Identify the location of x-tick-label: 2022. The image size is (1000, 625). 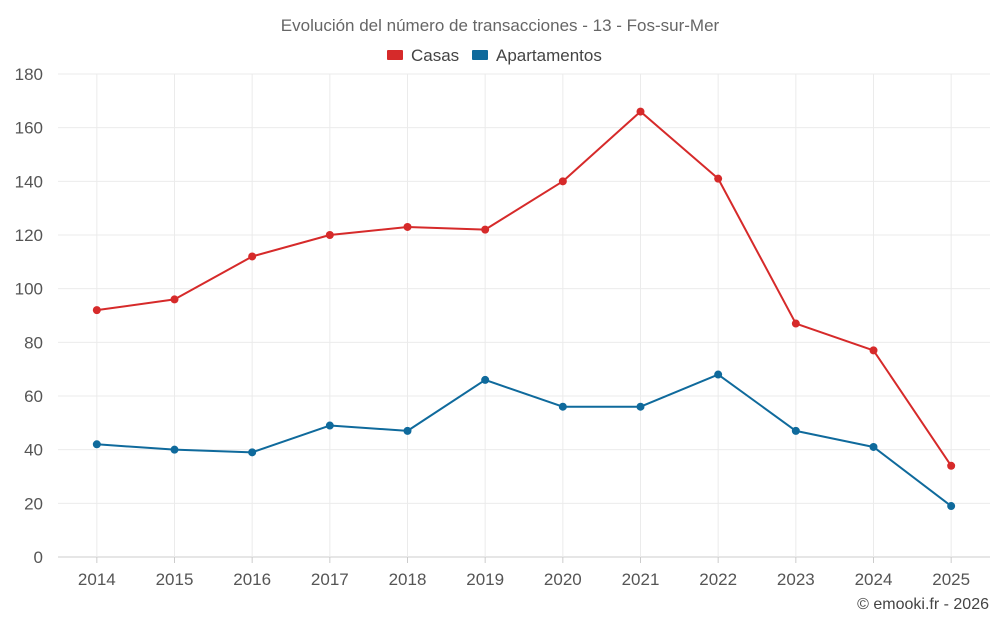
(718, 579).